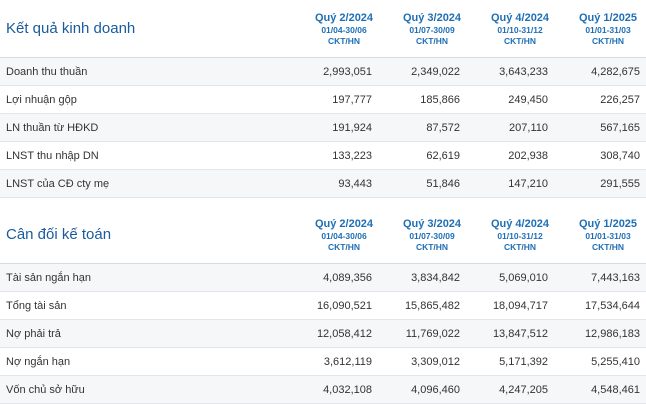 This screenshot has width=646, height=404. What do you see at coordinates (443, 183) in the screenshot?
I see `value-cell: 51,846` at bounding box center [443, 183].